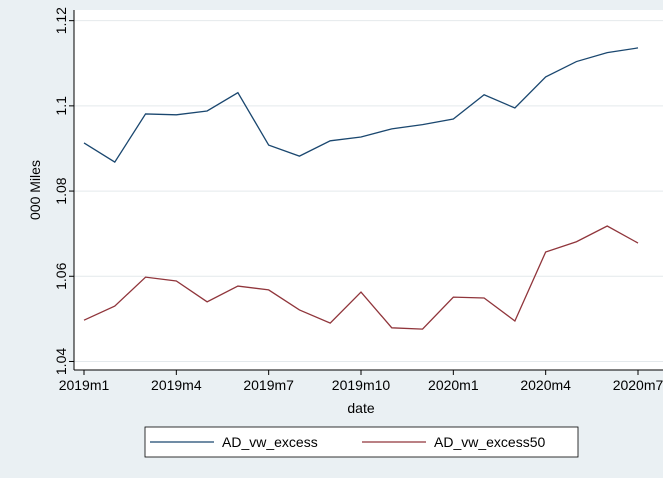 This screenshot has width=663, height=478. Describe the element at coordinates (61, 361) in the screenshot. I see `y-tick-label: 1.04` at that location.